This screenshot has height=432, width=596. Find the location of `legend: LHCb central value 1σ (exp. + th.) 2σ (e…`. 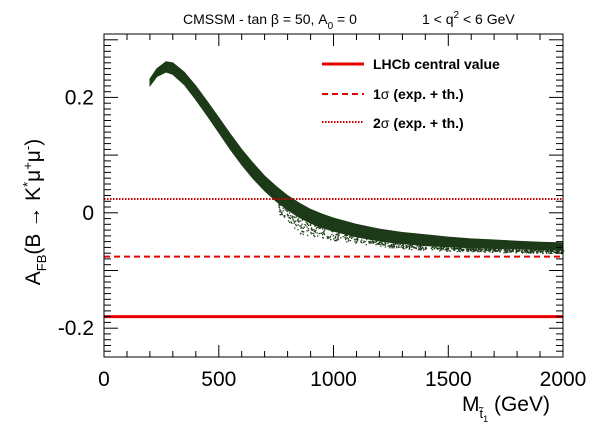

legend: LHCb central value 1σ (exp. + th.) 2σ (e… is located at coordinates (411, 93).